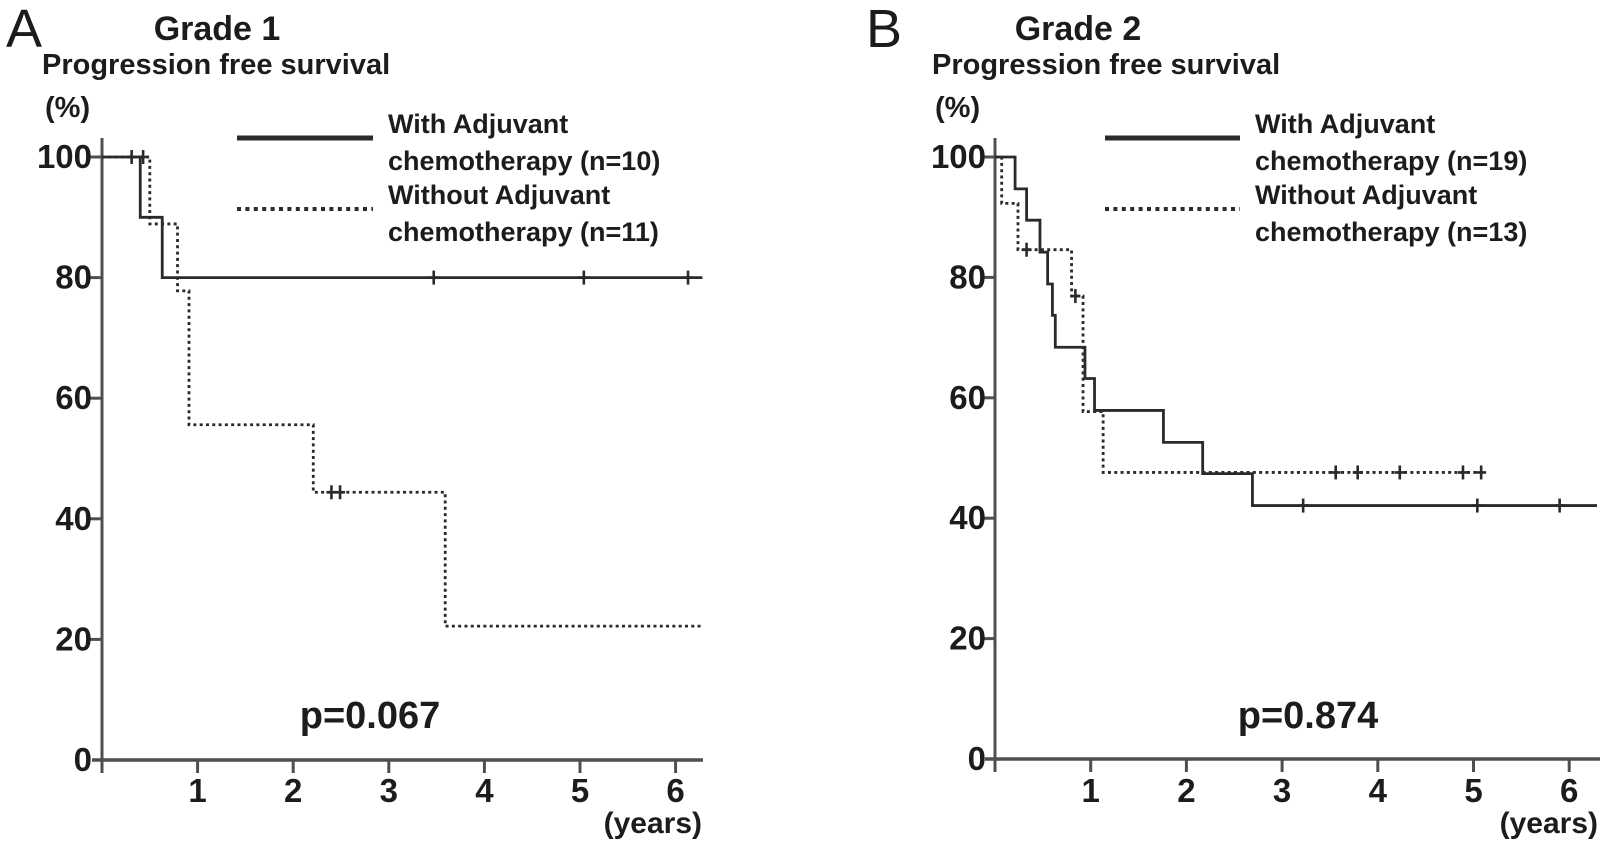  I want to click on p-value: p=0.874, so click(1308, 716).